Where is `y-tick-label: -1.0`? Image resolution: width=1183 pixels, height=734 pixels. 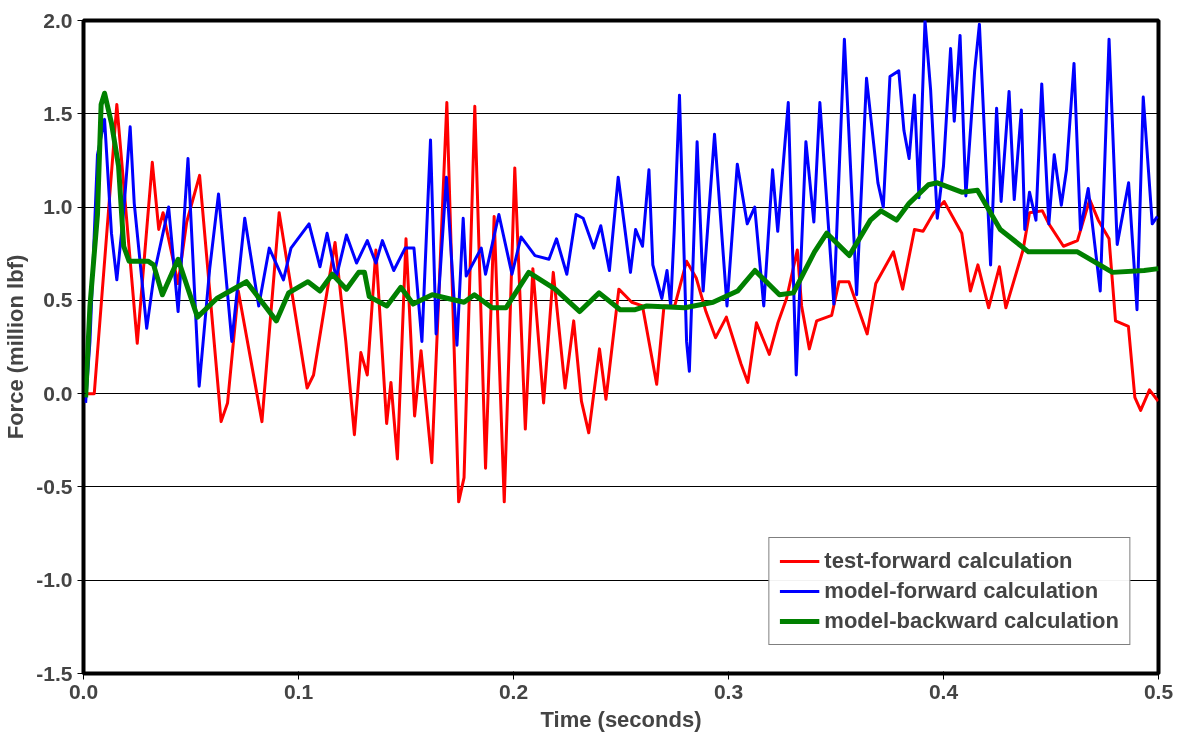 y-tick-label: -1.0 is located at coordinates (54, 580).